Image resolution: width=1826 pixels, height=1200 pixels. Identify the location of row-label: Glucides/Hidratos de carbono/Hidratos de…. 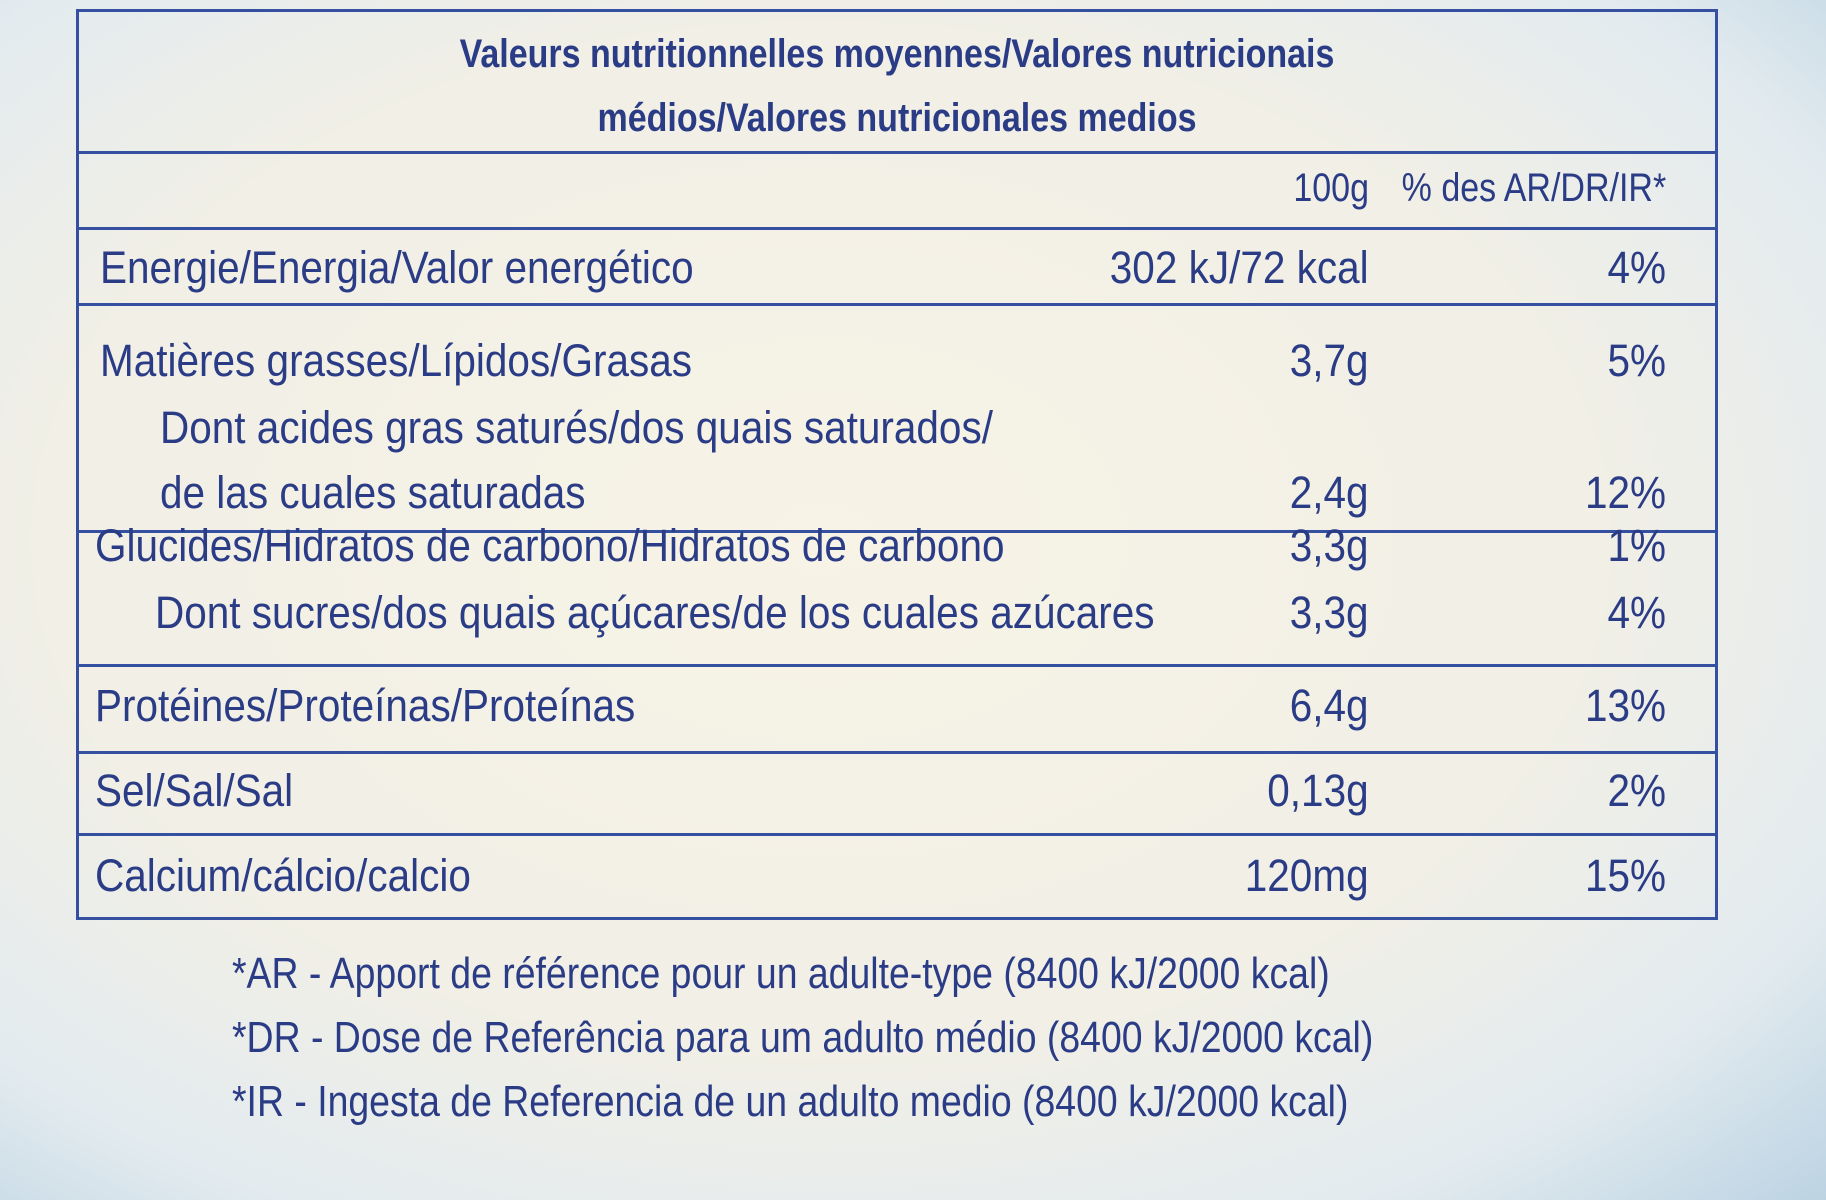
(550, 545).